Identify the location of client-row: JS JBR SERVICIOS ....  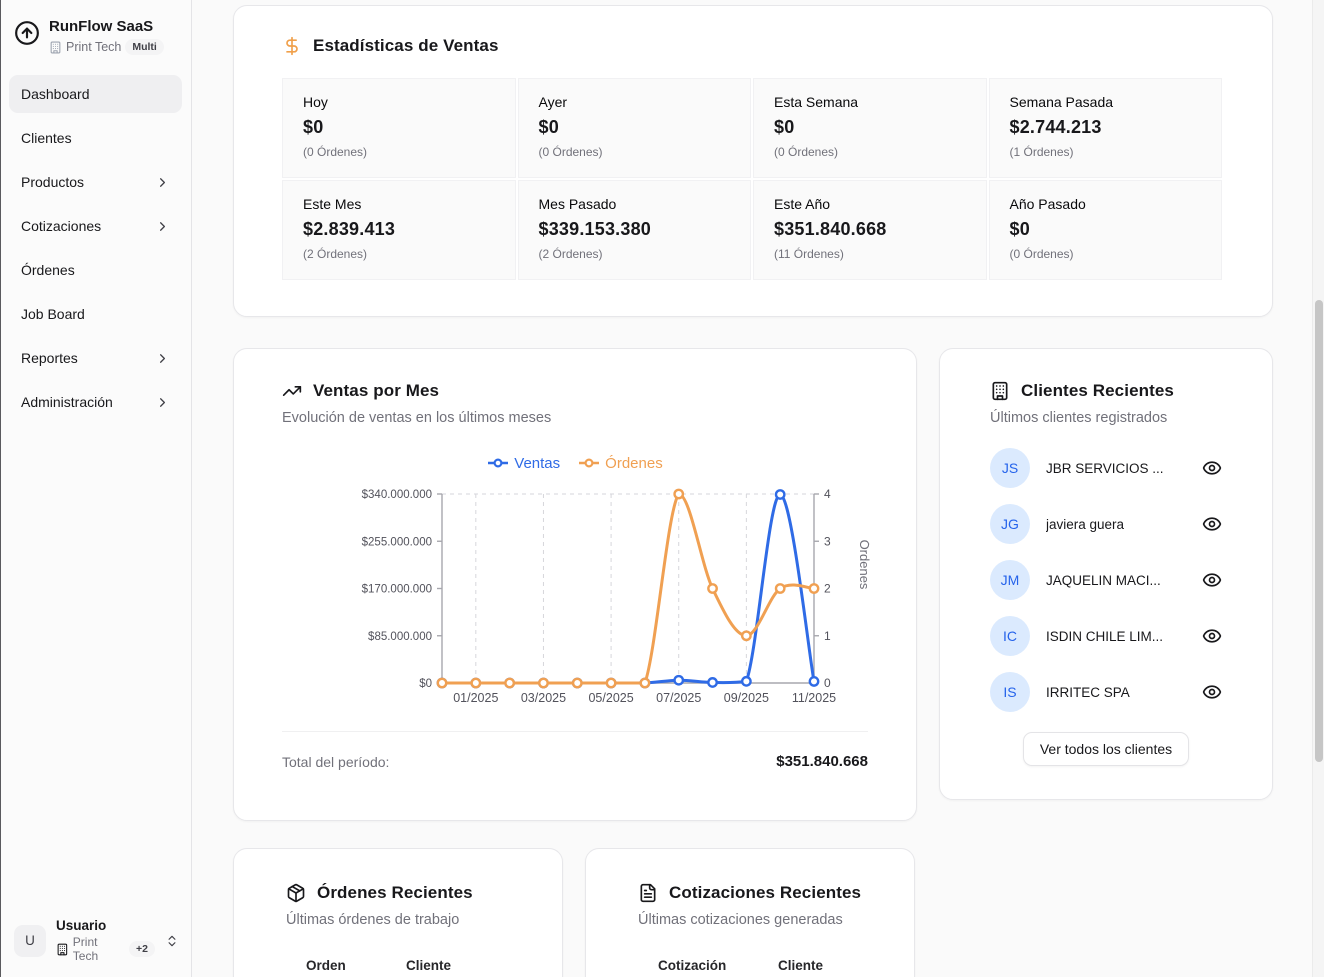
(1106, 468).